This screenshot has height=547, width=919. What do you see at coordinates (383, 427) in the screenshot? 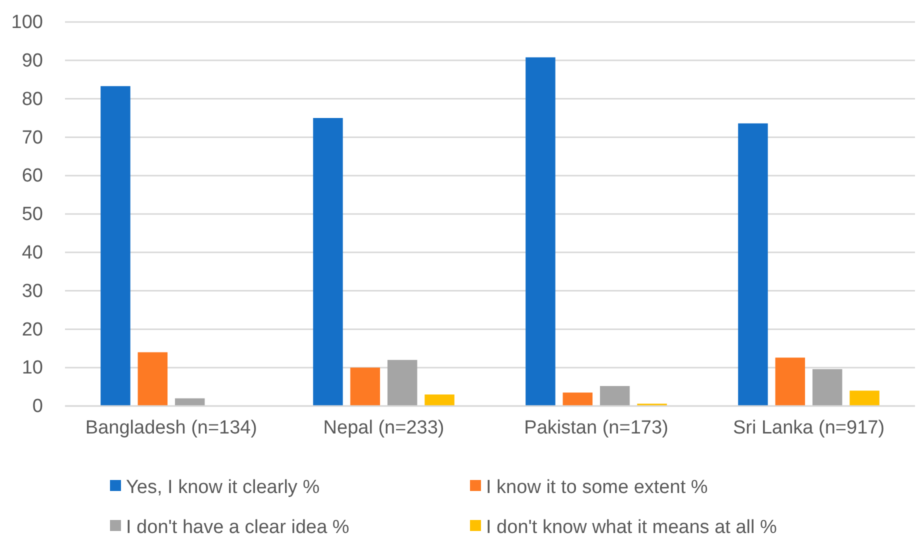
I see `x-tick-label: Nepal (n=233)` at bounding box center [383, 427].